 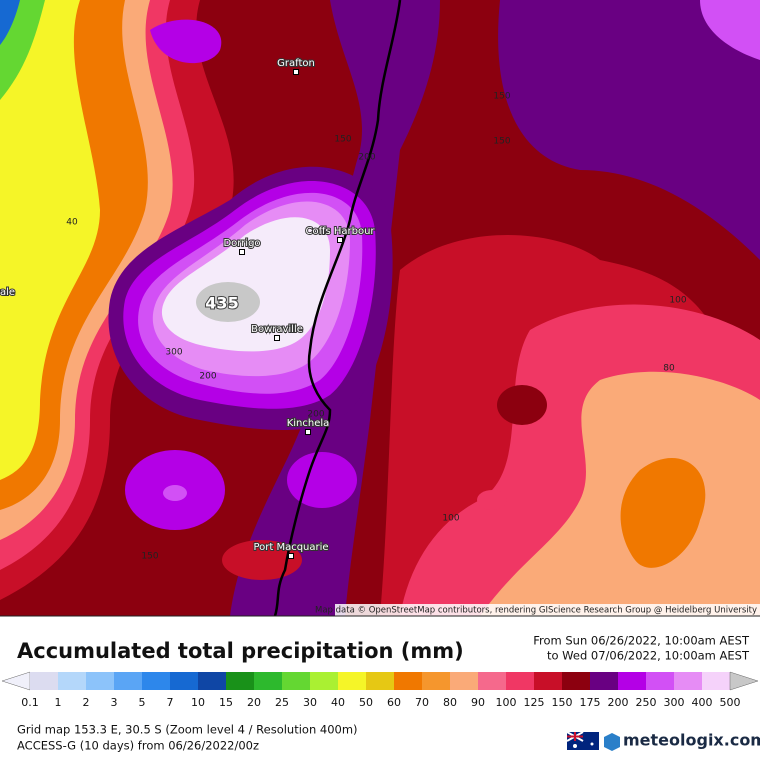 What do you see at coordinates (308, 423) in the screenshot?
I see `place-label: Kinchela` at bounding box center [308, 423].